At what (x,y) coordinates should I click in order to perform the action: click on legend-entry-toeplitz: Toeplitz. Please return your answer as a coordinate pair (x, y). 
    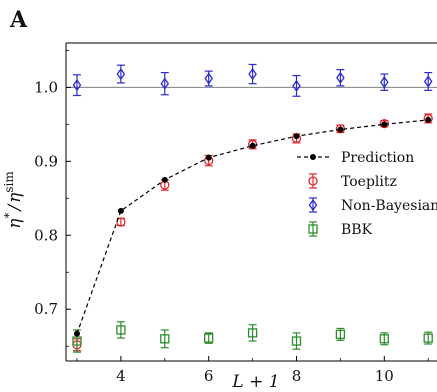
    Looking at the image, I should click on (352, 181).